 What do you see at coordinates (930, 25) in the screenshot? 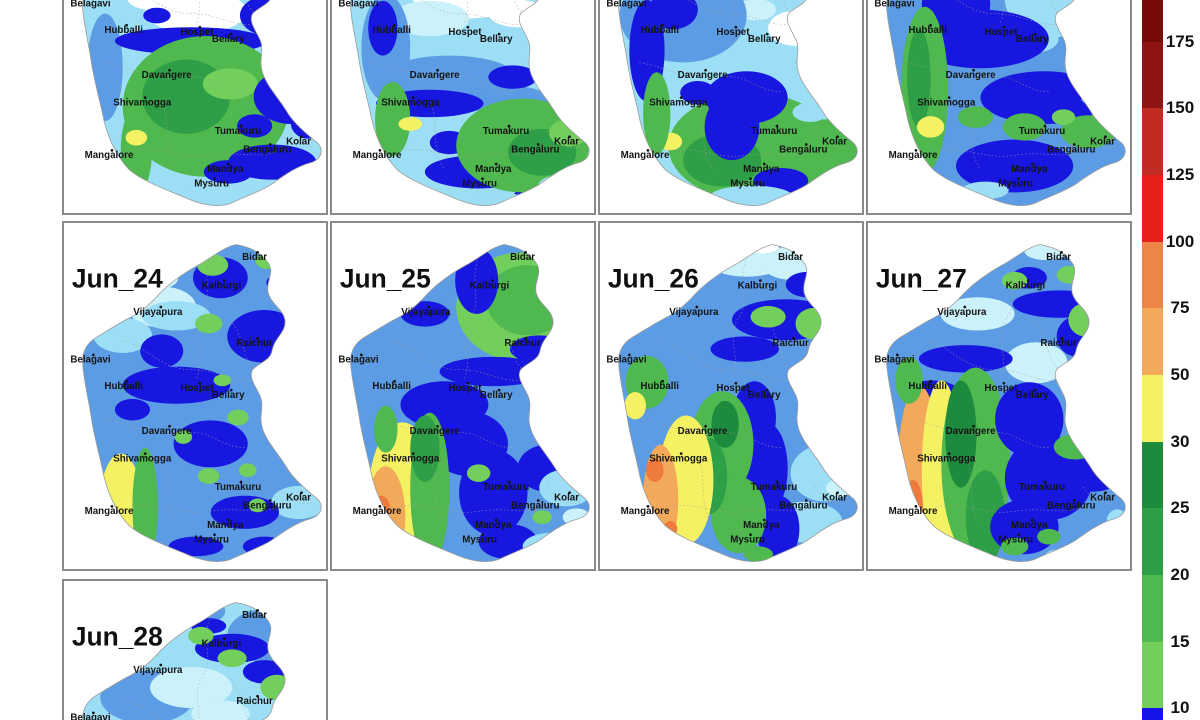
I see `city-dot-hubballi` at bounding box center [930, 25].